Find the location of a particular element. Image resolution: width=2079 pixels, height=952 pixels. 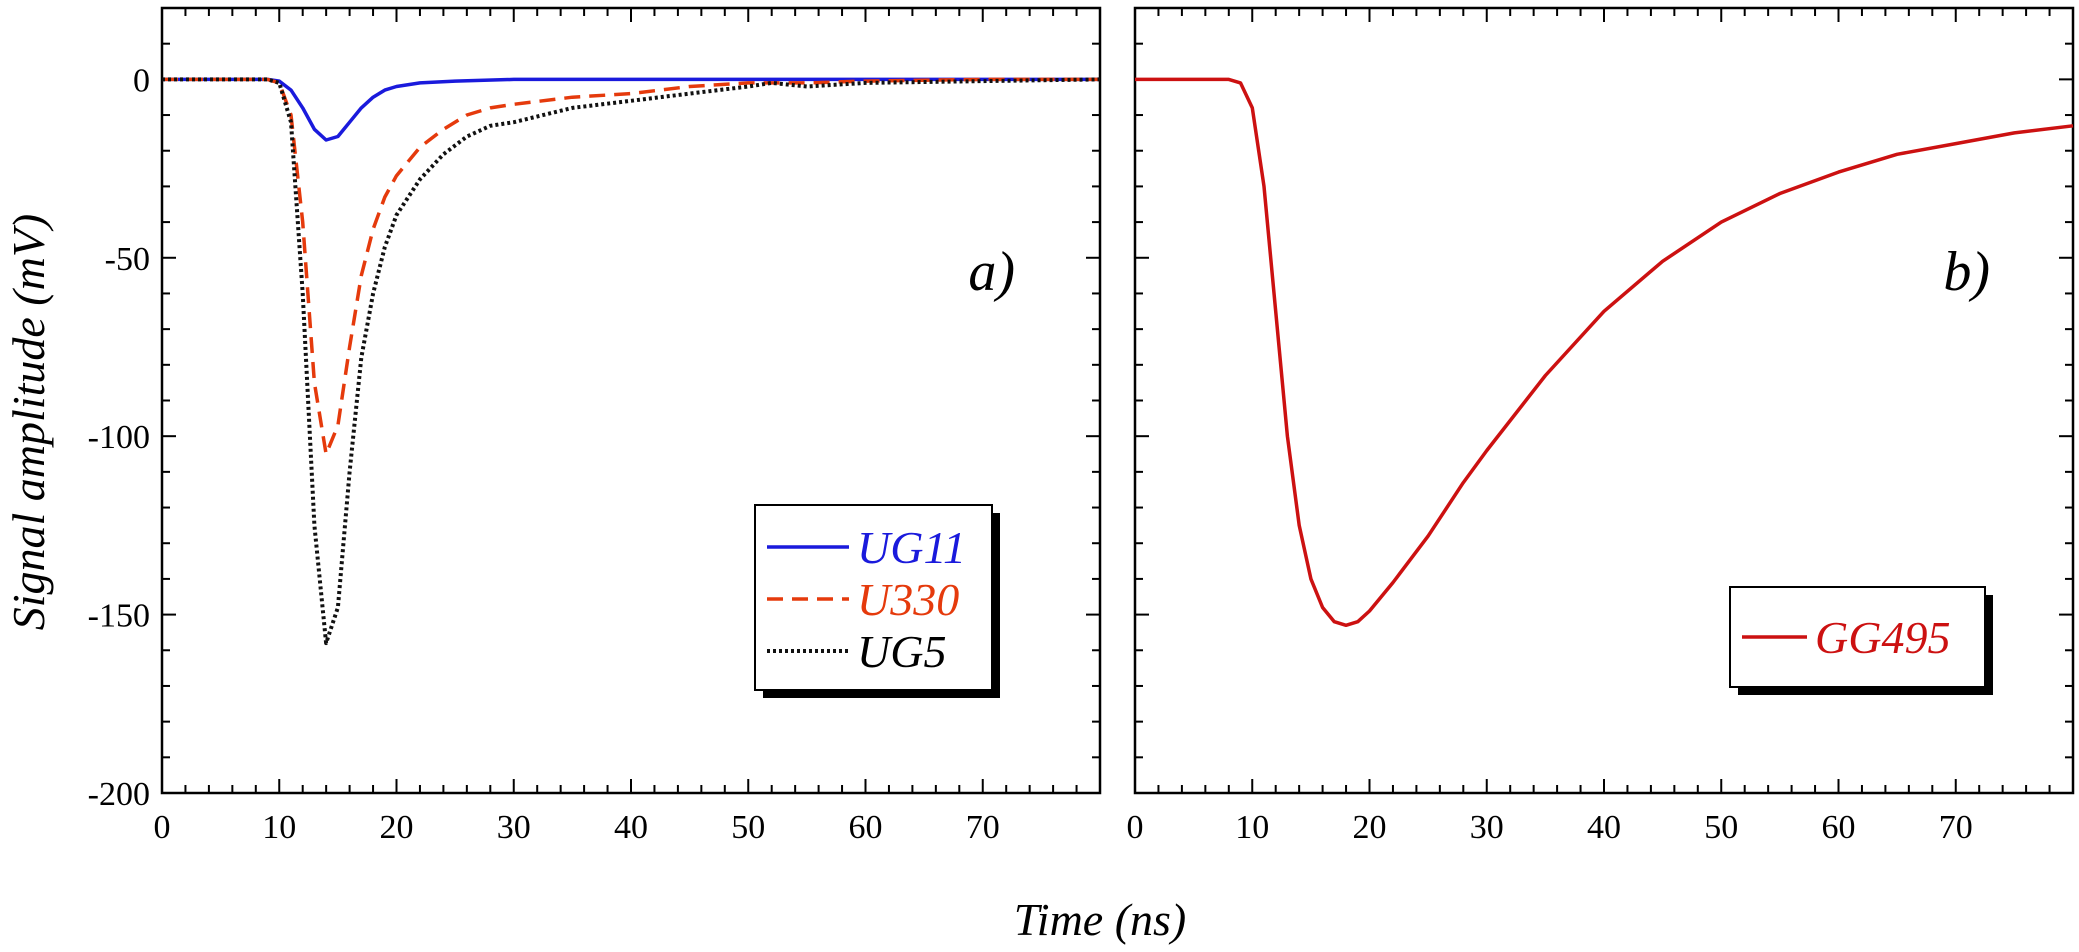

series-line-ug11 is located at coordinates (631, 109).